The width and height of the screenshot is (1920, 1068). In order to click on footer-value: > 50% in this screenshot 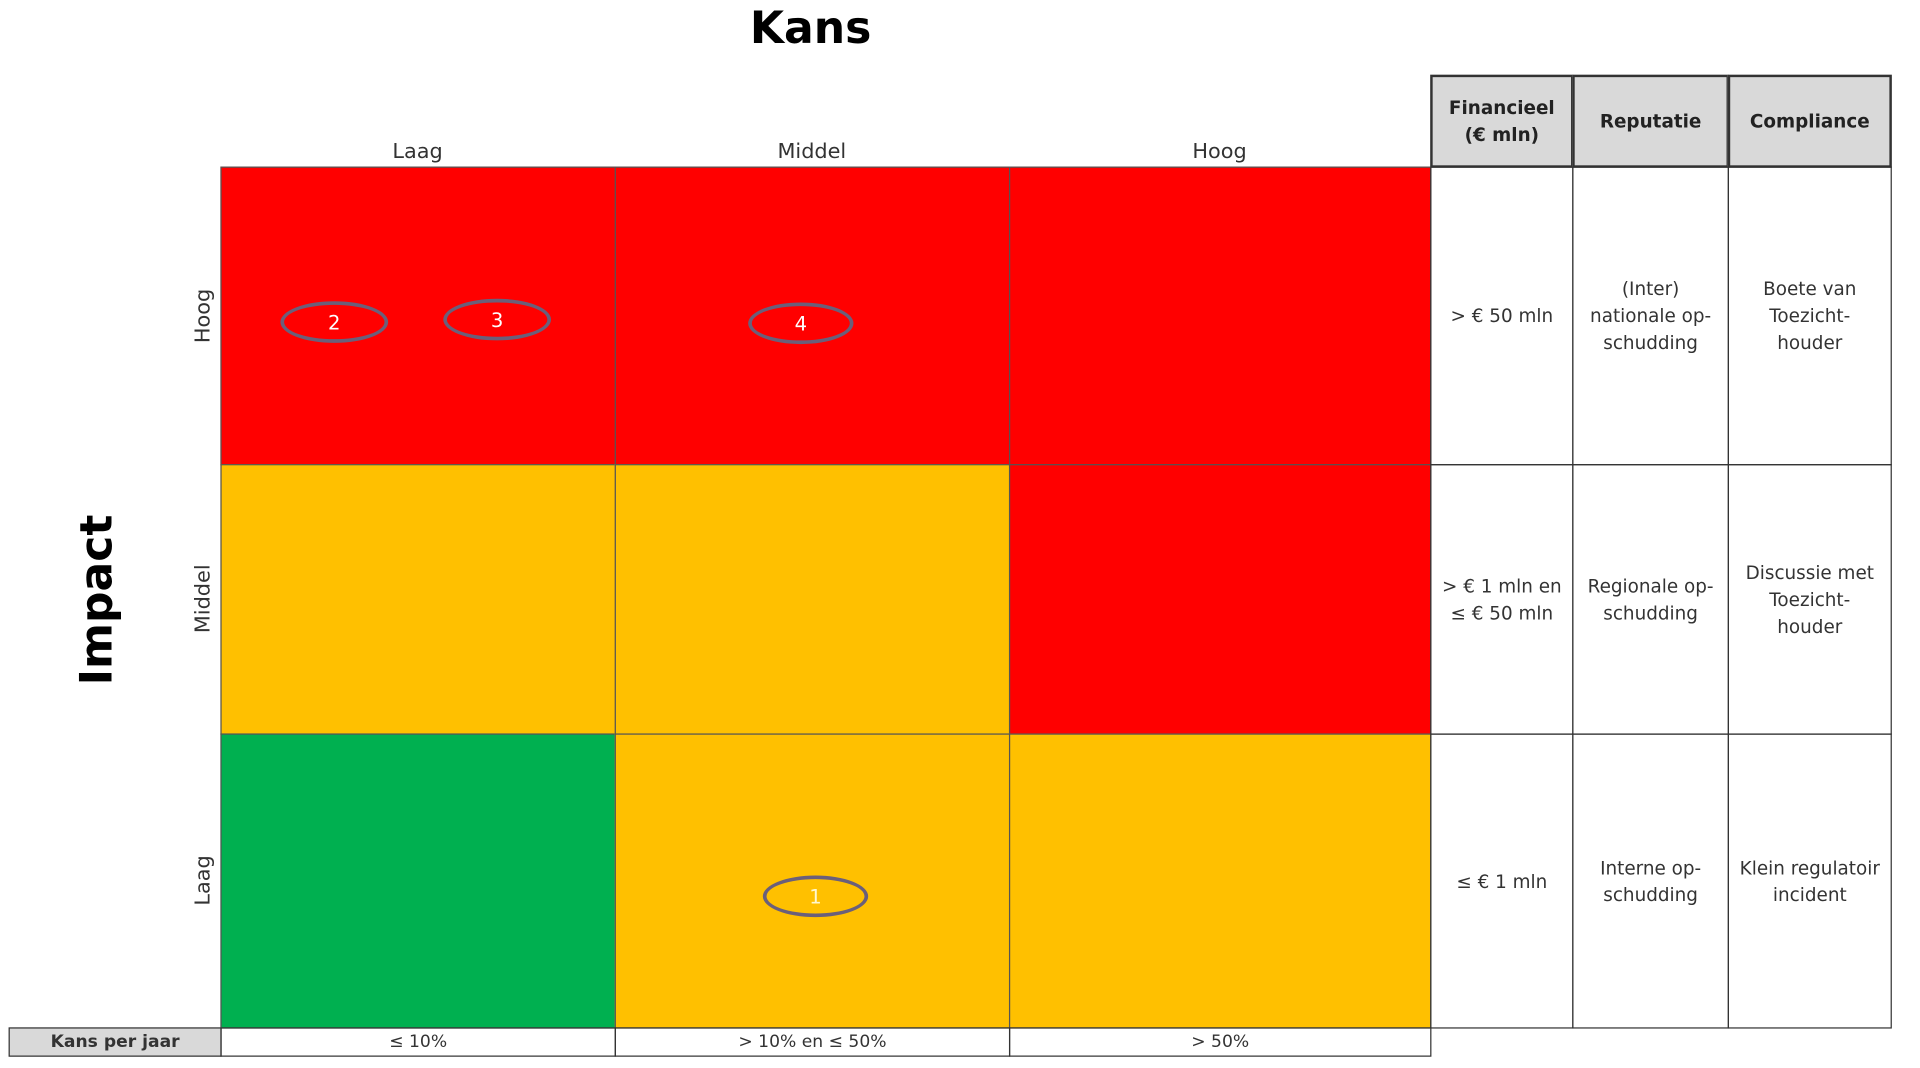, I will do `click(1220, 1042)`.